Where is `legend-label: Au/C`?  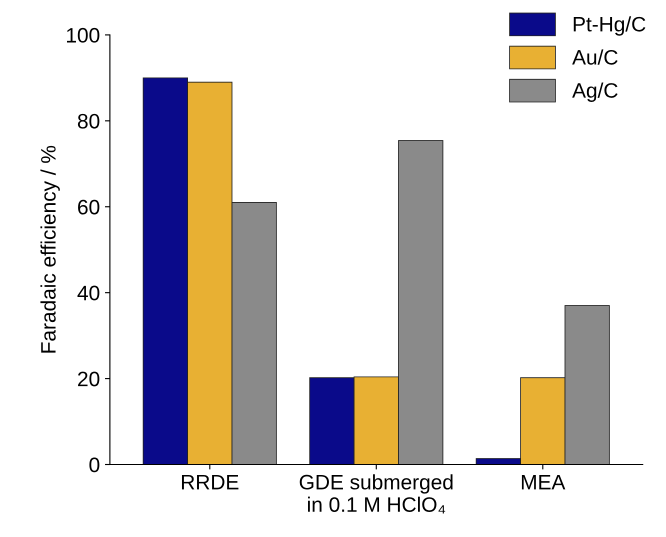 legend-label: Au/C is located at coordinates (595, 57).